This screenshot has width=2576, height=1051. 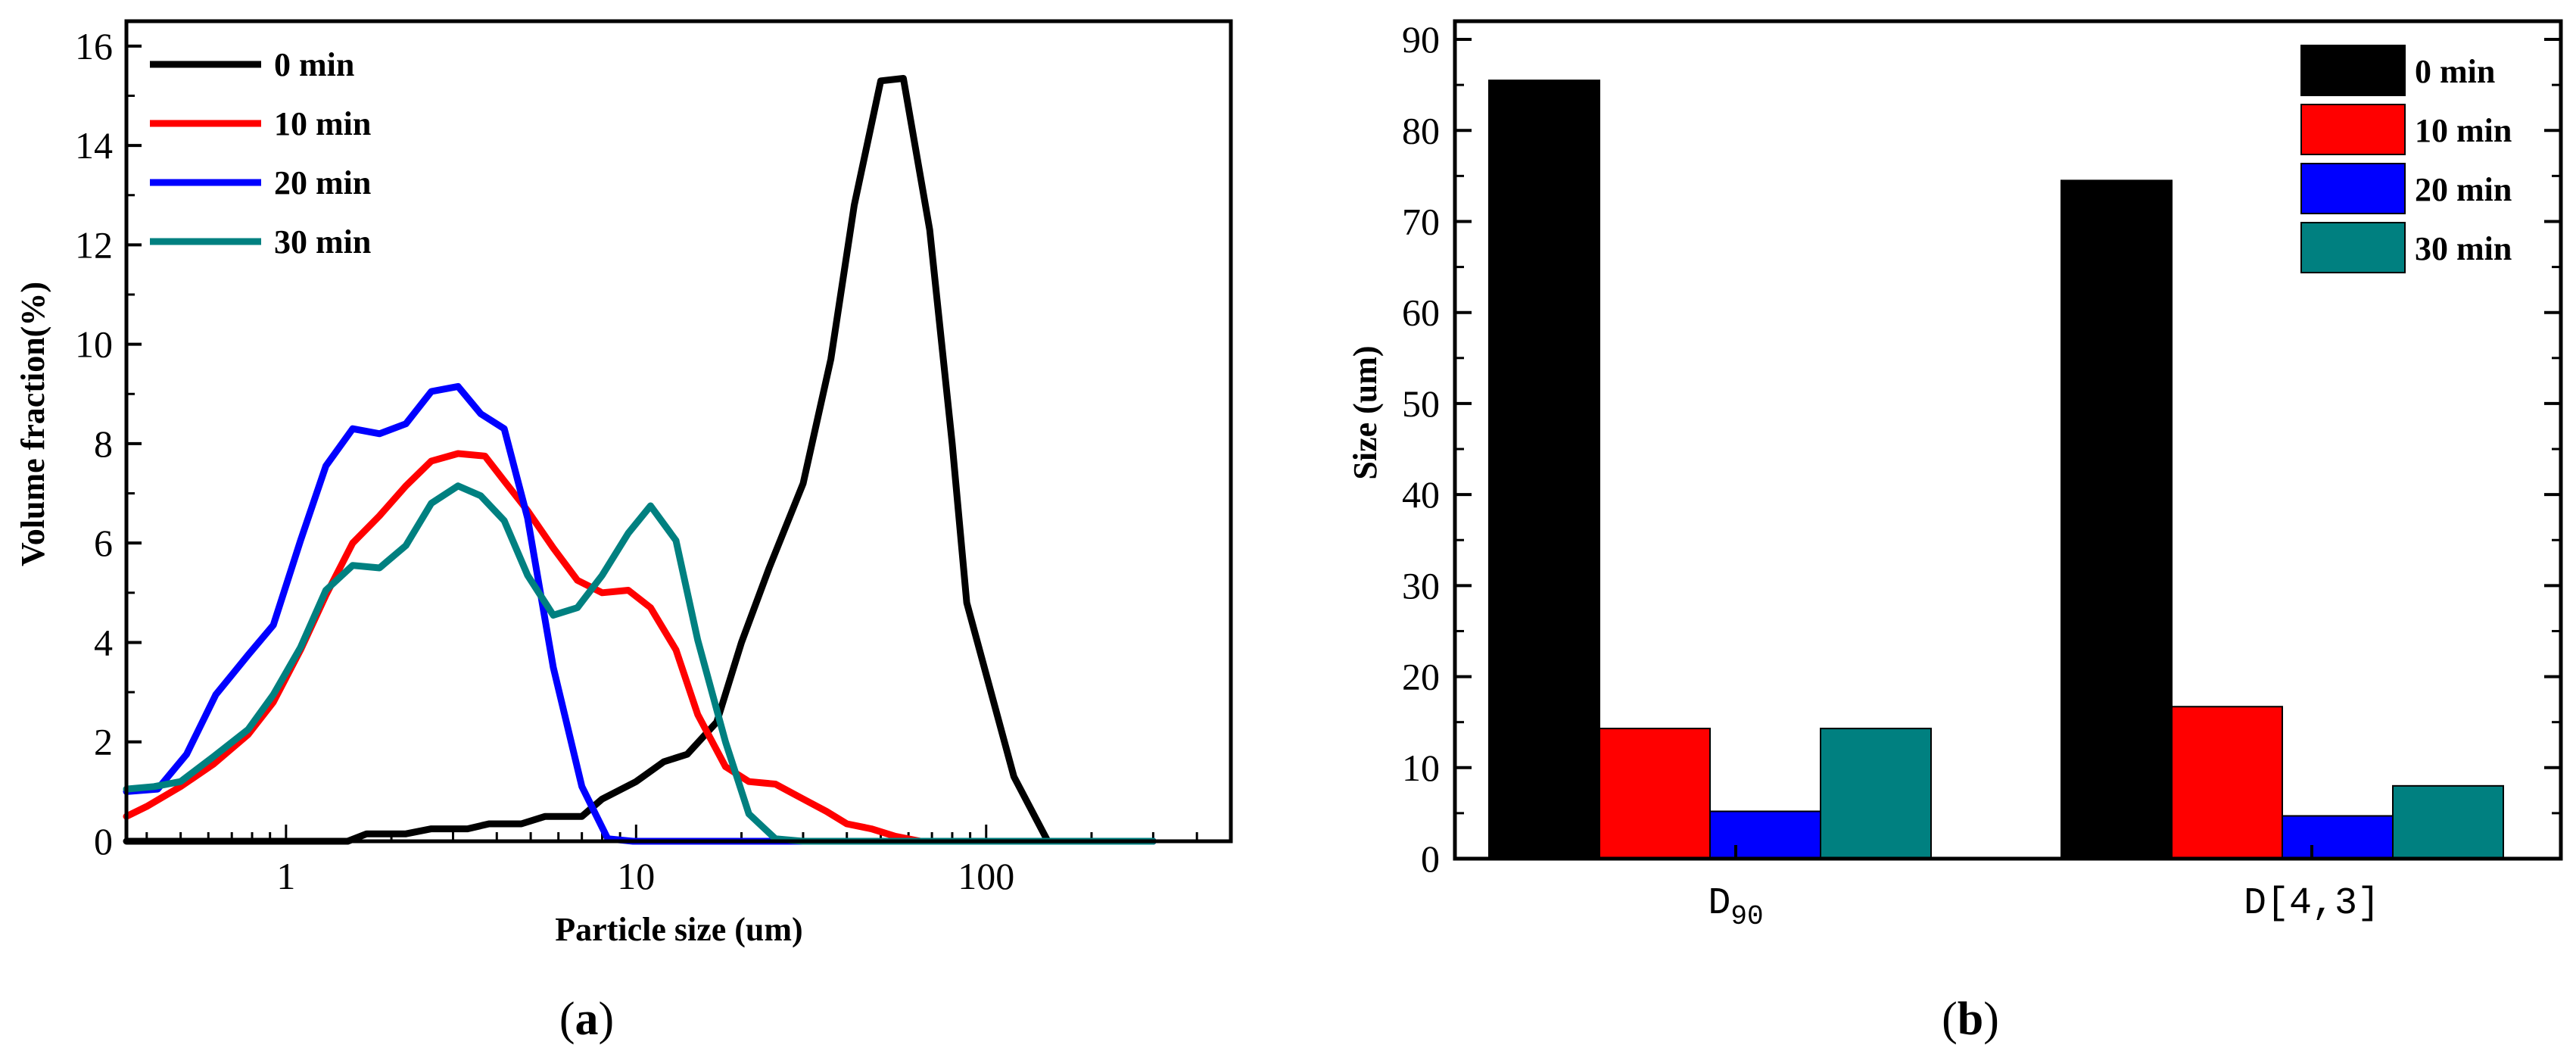 I want to click on a-ytick-label-0: 0, so click(x=103, y=841).